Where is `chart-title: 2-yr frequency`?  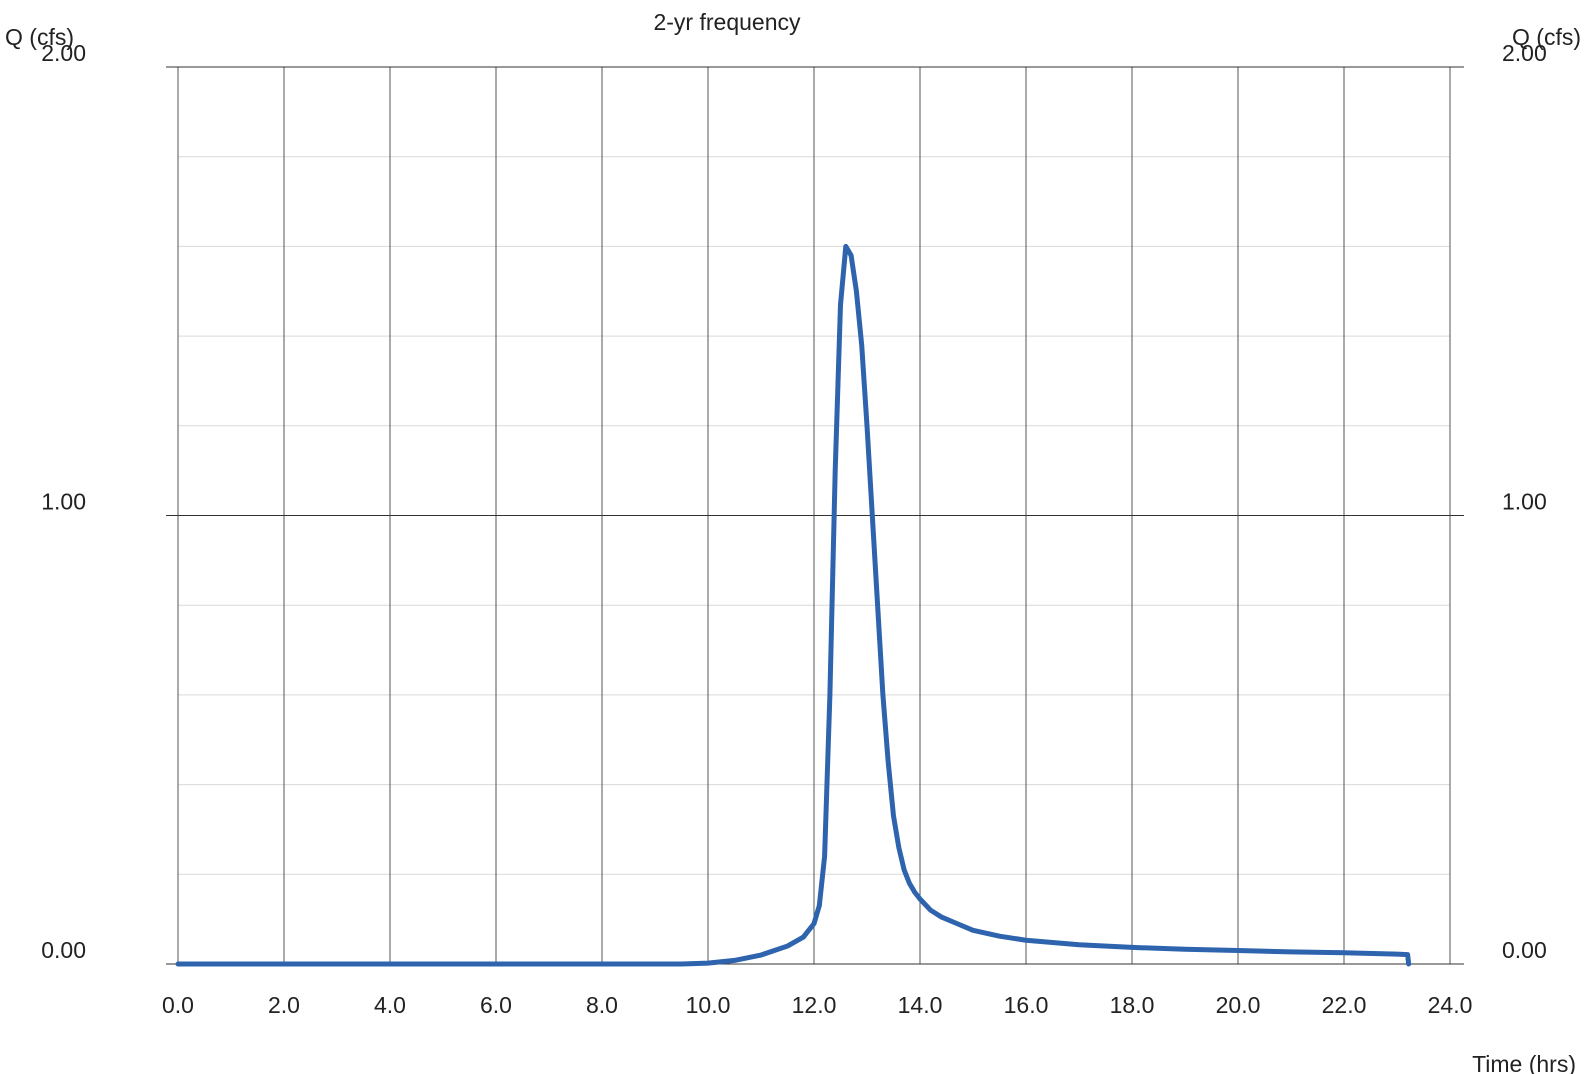 chart-title: 2-yr frequency is located at coordinates (727, 22).